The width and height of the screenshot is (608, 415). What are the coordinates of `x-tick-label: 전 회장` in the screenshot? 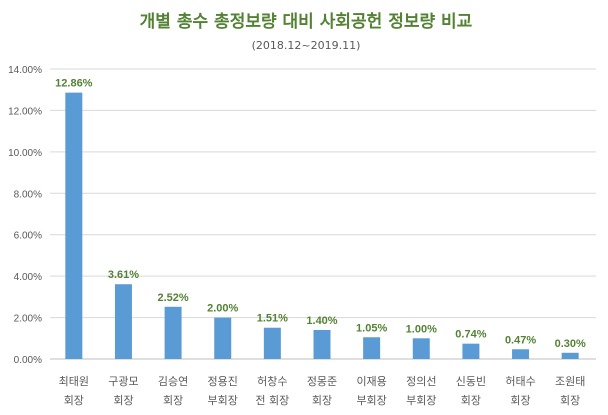 It's located at (272, 400).